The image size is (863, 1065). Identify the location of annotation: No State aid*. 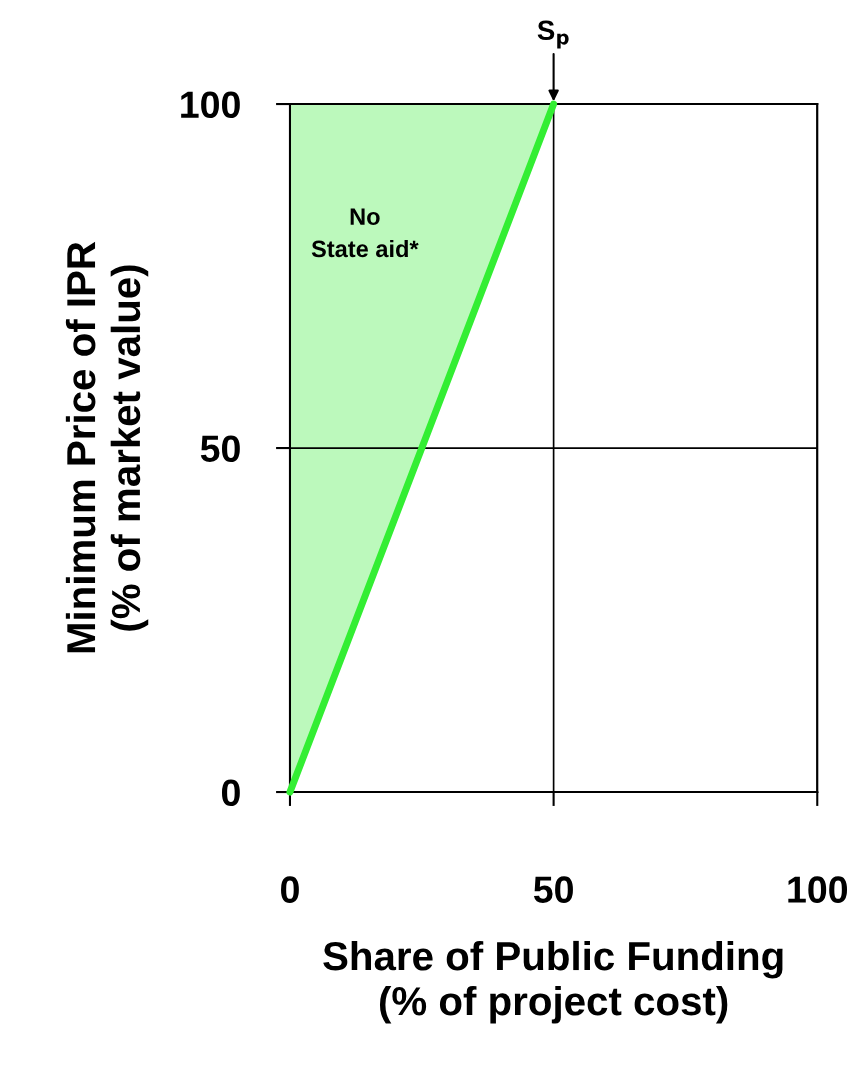
(365, 233).